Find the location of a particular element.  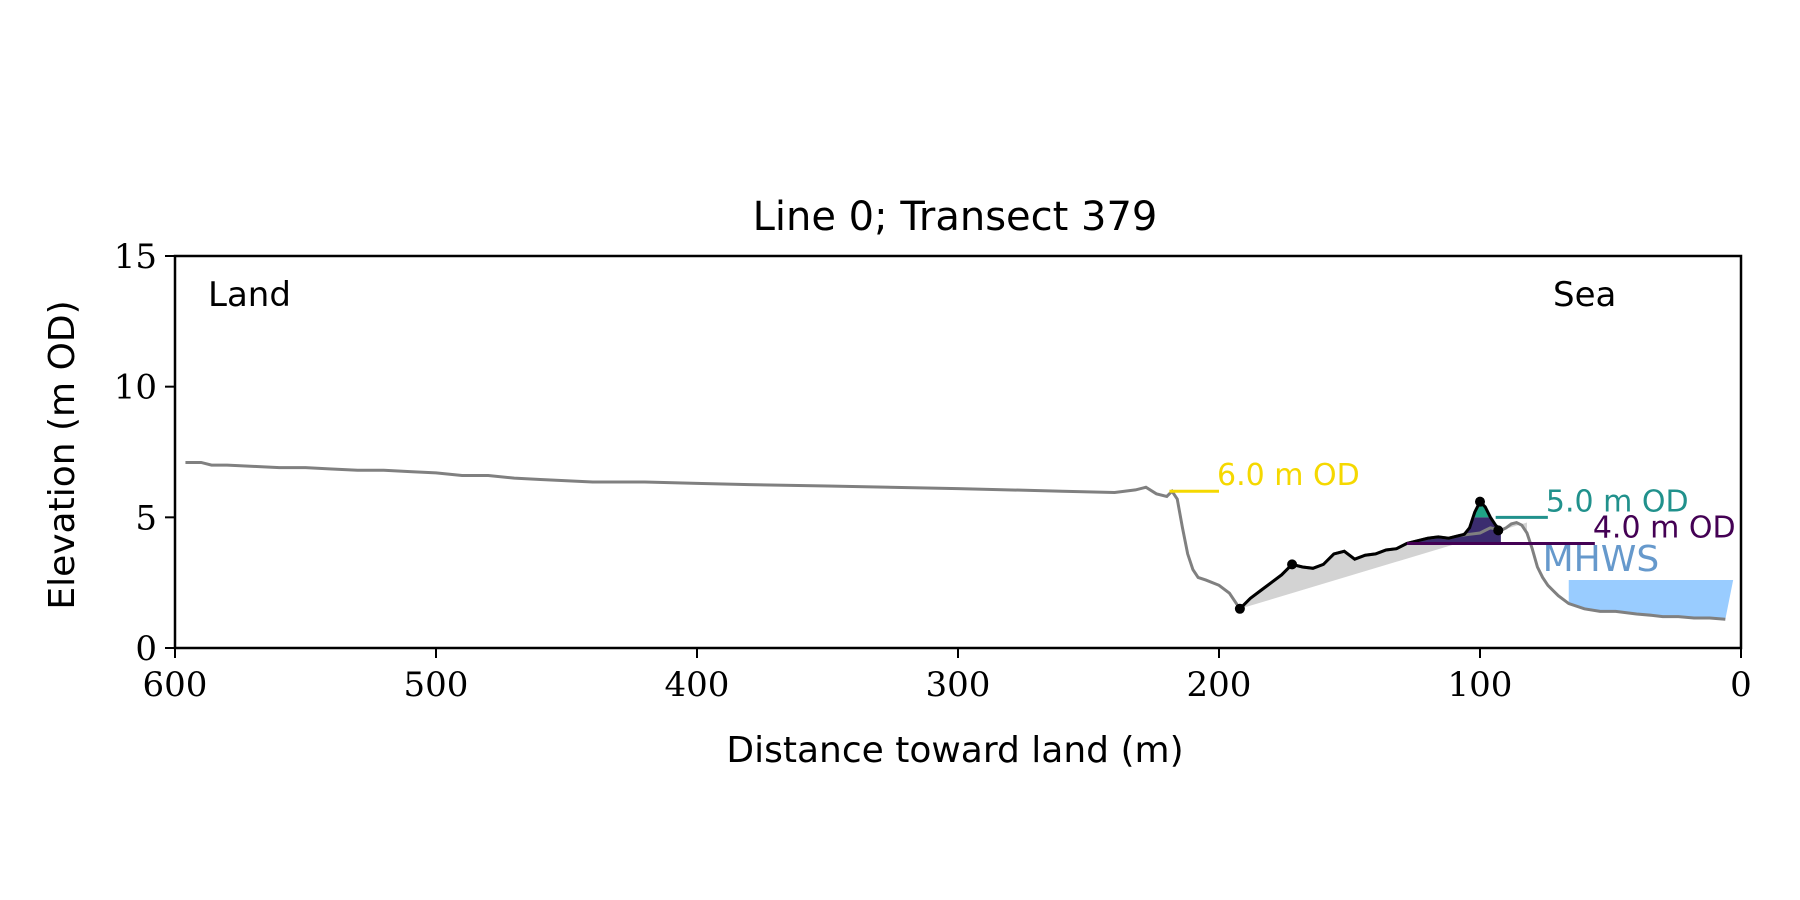

x-tick-label-3: 300 is located at coordinates (958, 685).